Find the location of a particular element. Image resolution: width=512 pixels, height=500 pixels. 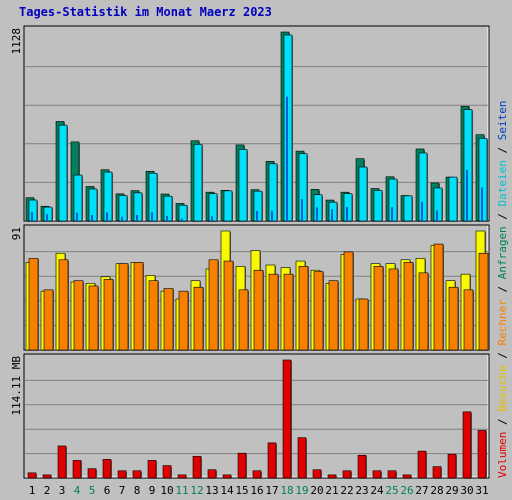

x-label-day-20: 20 is located at coordinates (316, 490).